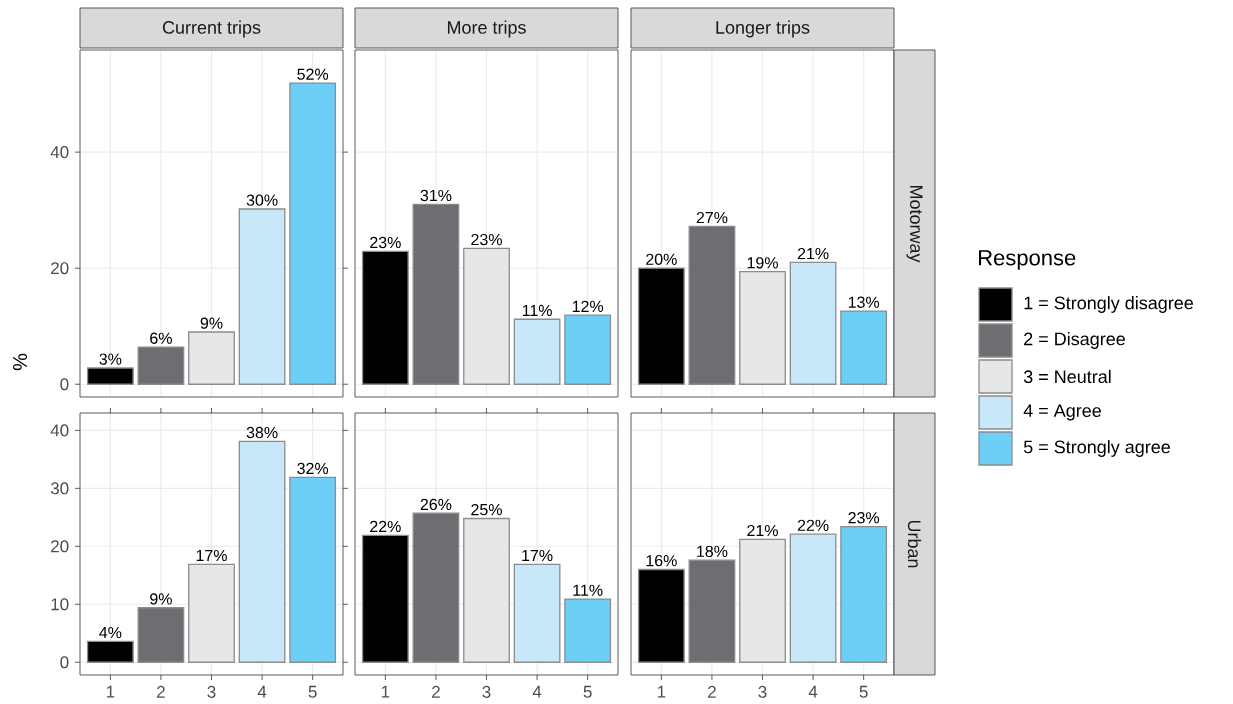  Describe the element at coordinates (762, 263) in the screenshot. I see `data-label: 19%` at that location.